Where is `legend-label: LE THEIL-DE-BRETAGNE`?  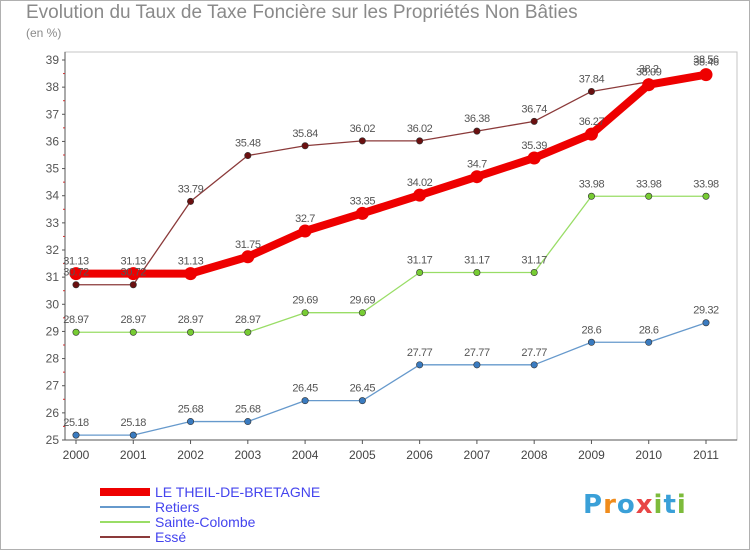 legend-label: LE THEIL-DE-BRETAGNE is located at coordinates (238, 492).